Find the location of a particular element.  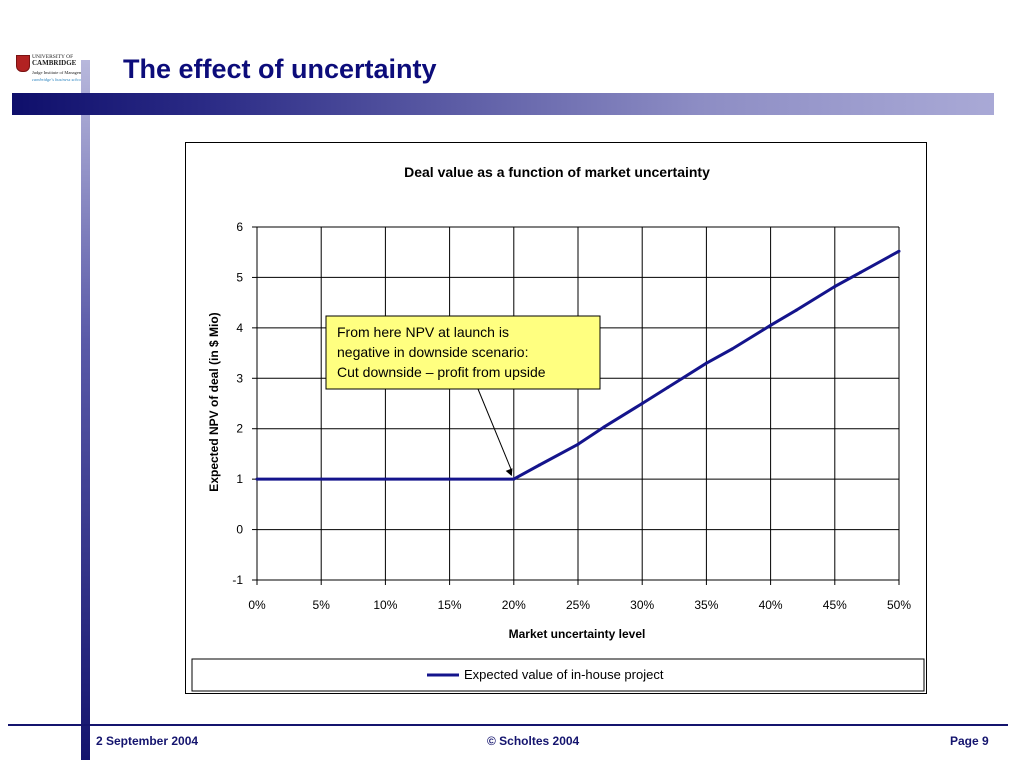

annotation-text: Cut downside – profit from upside is located at coordinates (441, 372).